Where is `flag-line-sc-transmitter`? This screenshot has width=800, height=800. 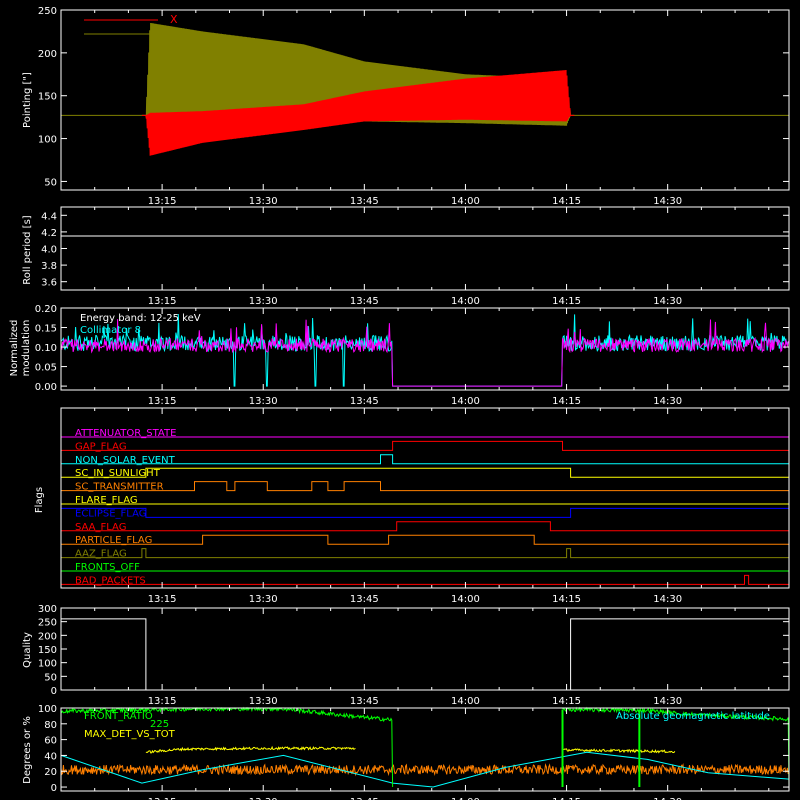 flag-line-sc-transmitter is located at coordinates (425, 486).